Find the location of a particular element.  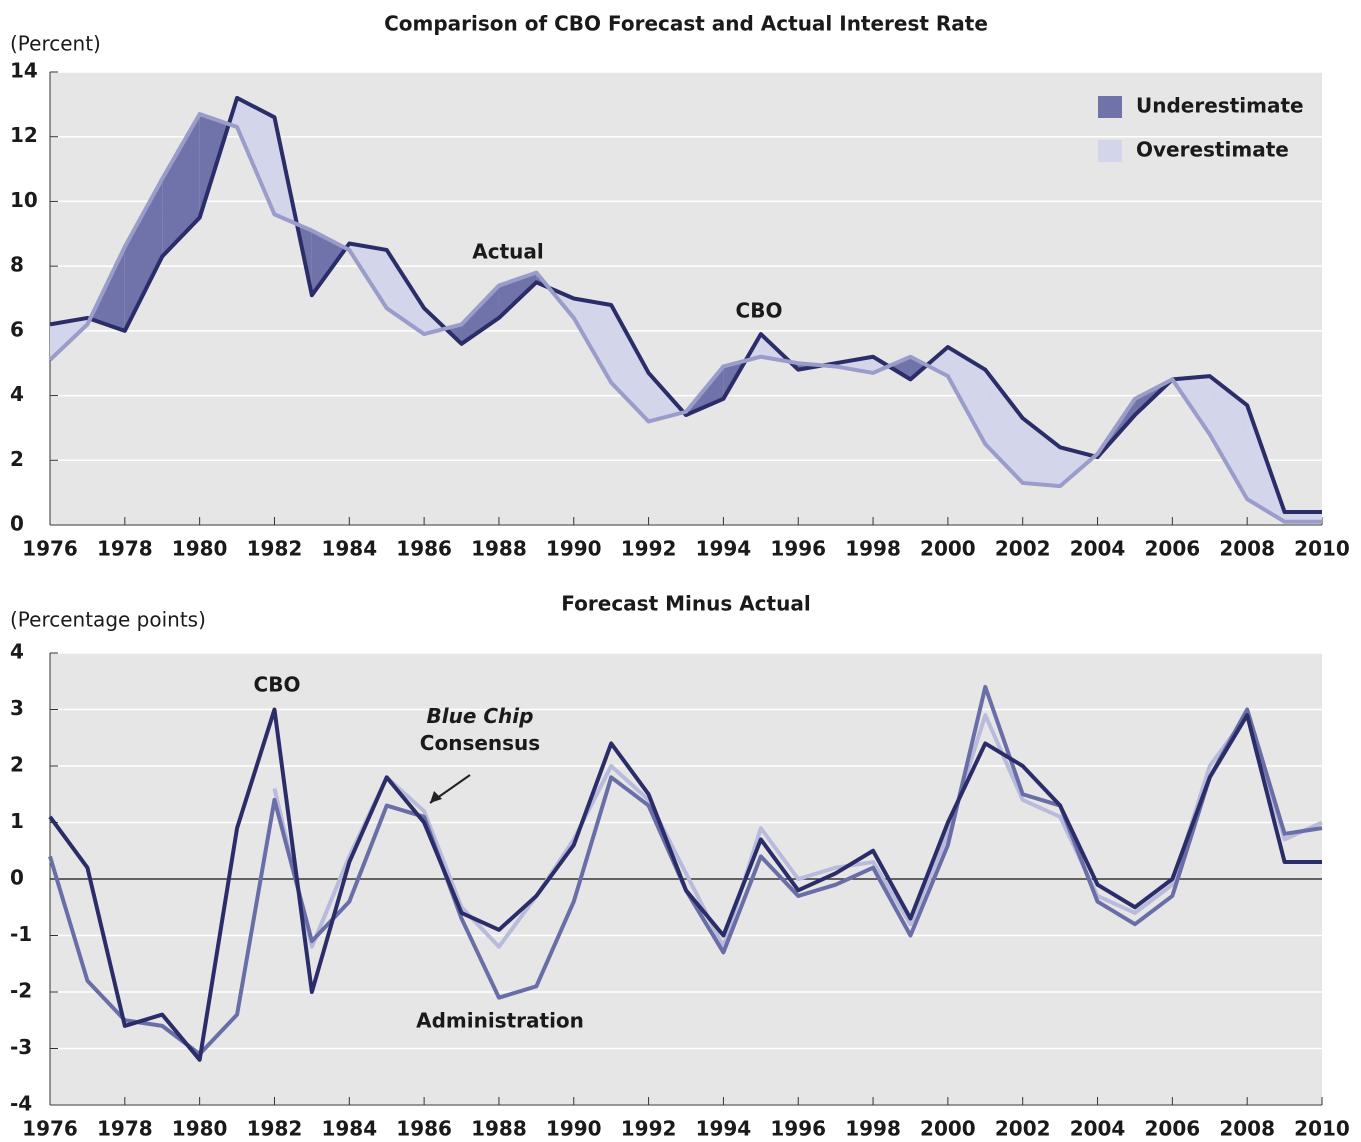

y-tick-label: -1 is located at coordinates (21, 934).